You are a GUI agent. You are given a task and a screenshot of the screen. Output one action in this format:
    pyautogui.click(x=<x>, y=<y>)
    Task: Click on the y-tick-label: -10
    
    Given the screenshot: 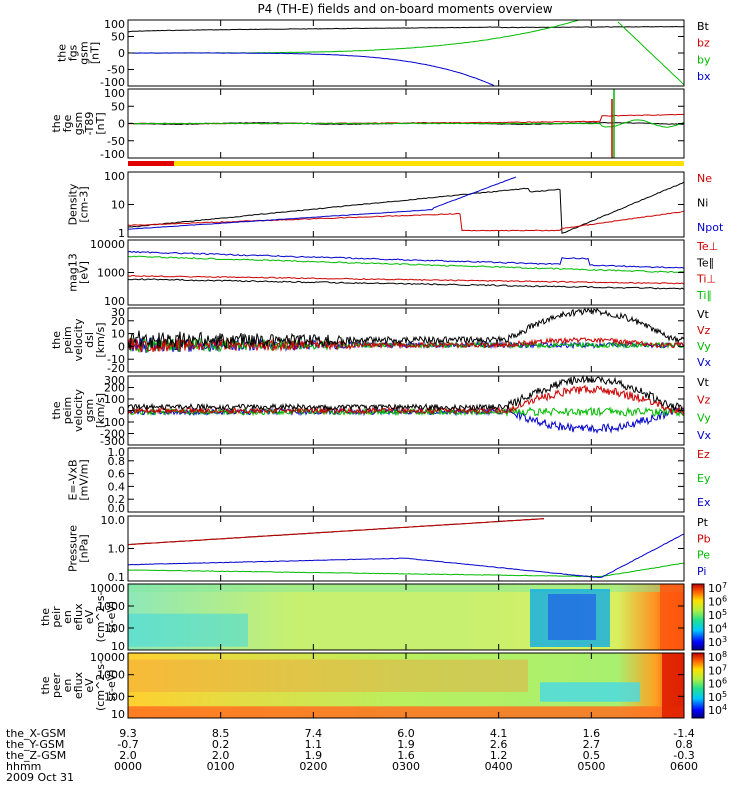 What is the action you would take?
    pyautogui.click(x=116, y=359)
    